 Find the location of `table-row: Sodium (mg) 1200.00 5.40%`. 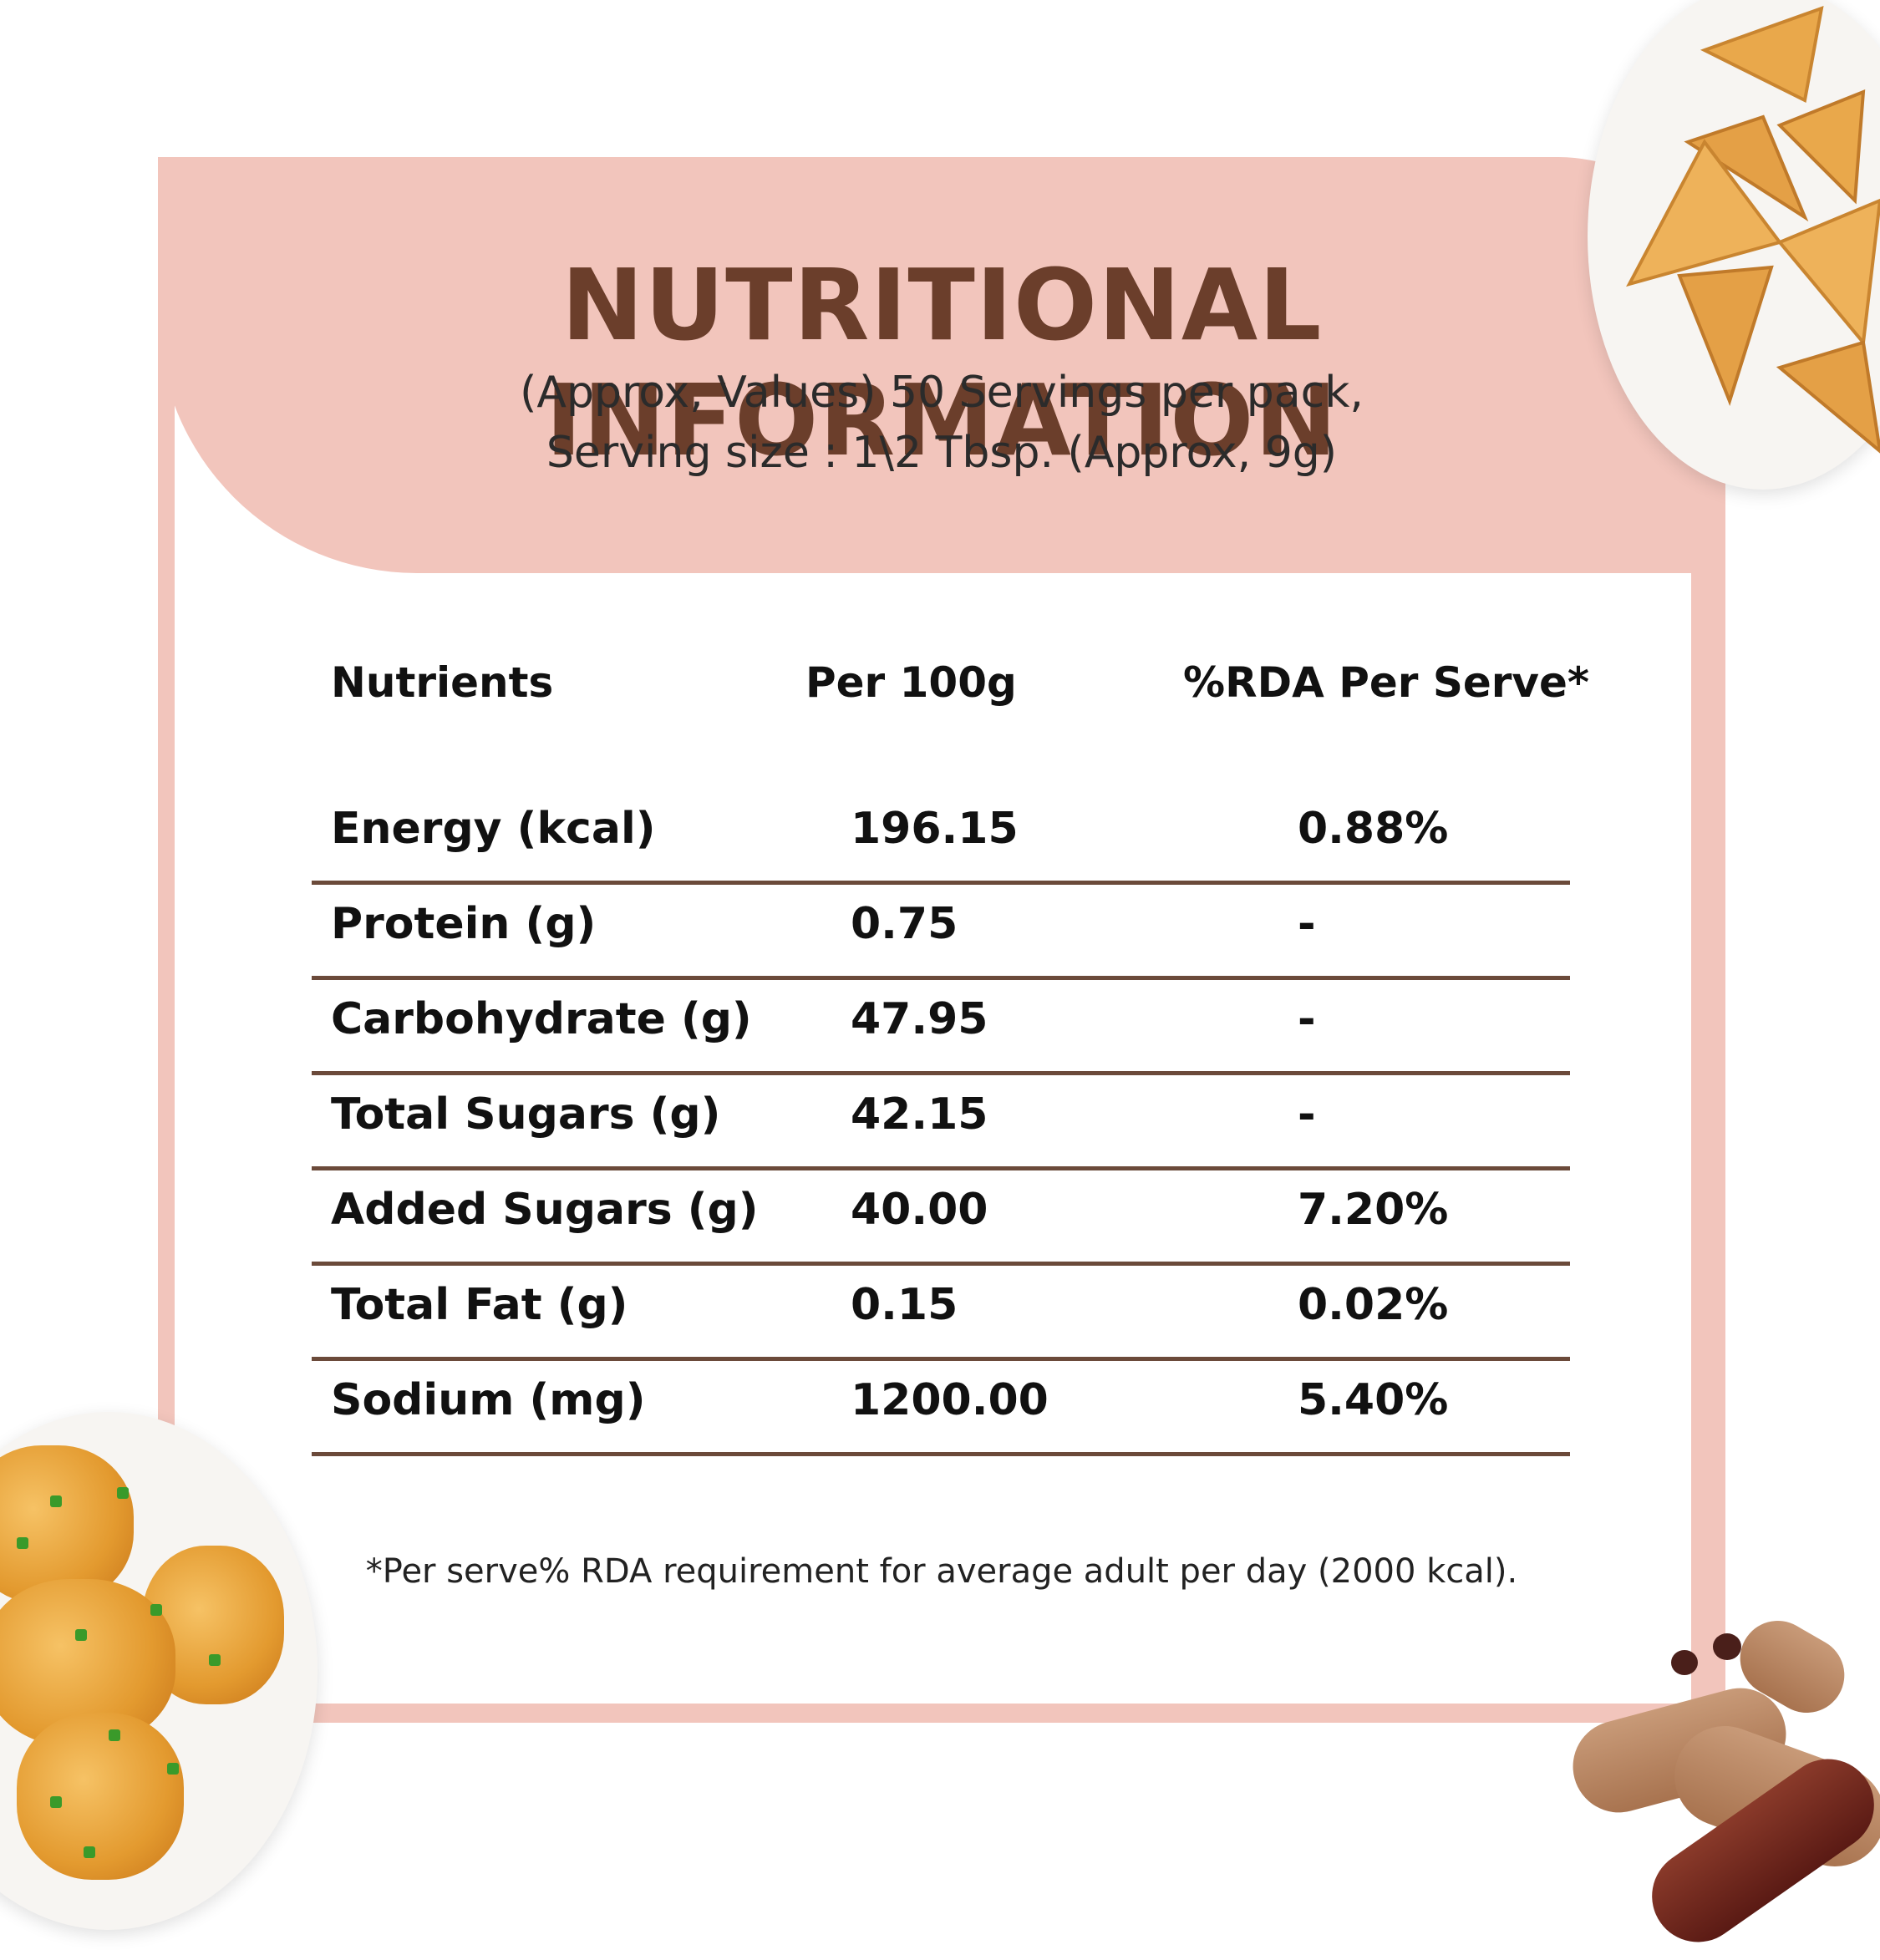

table-row: Sodium (mg) 1200.00 5.40% is located at coordinates (941, 1406).